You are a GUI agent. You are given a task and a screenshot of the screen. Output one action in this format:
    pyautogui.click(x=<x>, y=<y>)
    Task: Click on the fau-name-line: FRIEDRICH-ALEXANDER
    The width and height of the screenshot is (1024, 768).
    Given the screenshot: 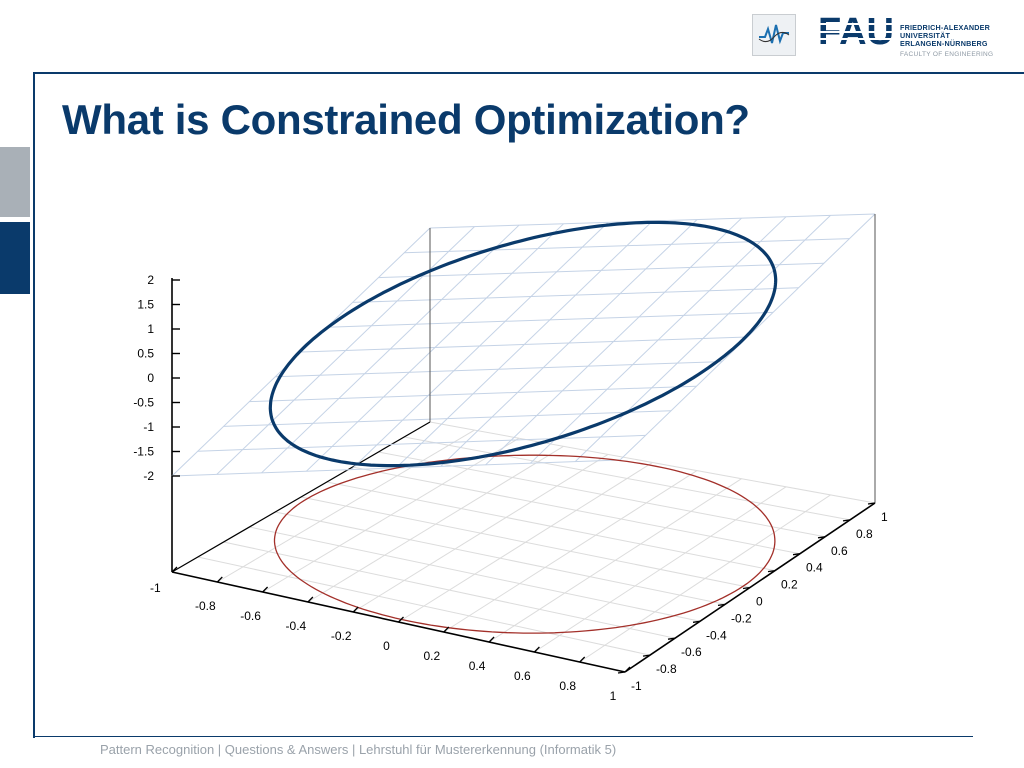 What is the action you would take?
    pyautogui.click(x=945, y=27)
    